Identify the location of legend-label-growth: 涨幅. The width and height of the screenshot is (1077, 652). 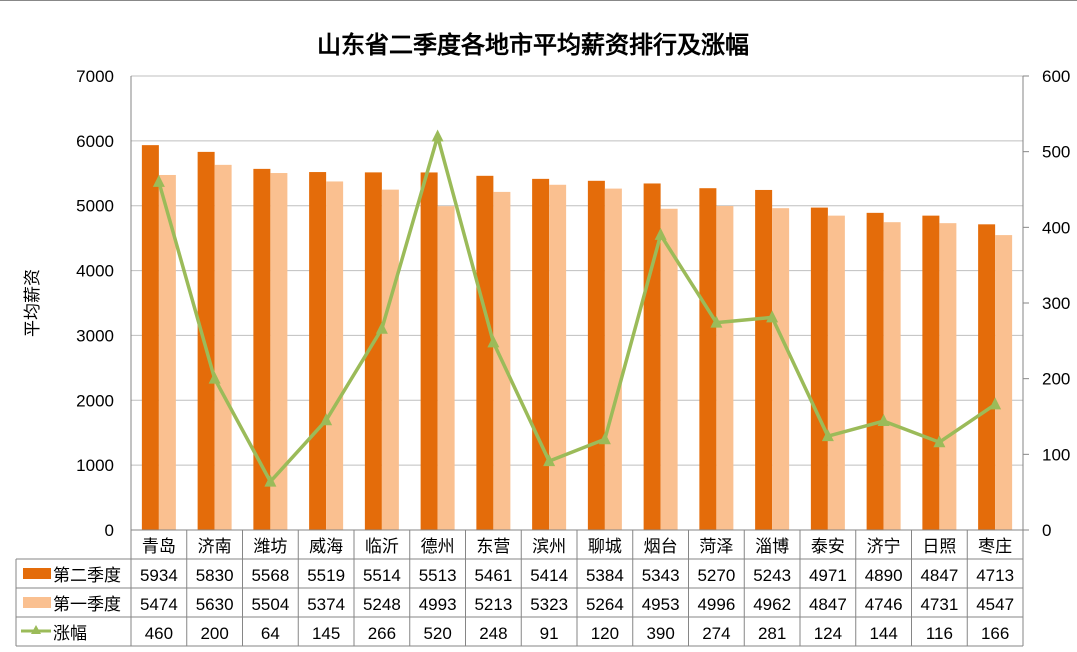
(70, 634).